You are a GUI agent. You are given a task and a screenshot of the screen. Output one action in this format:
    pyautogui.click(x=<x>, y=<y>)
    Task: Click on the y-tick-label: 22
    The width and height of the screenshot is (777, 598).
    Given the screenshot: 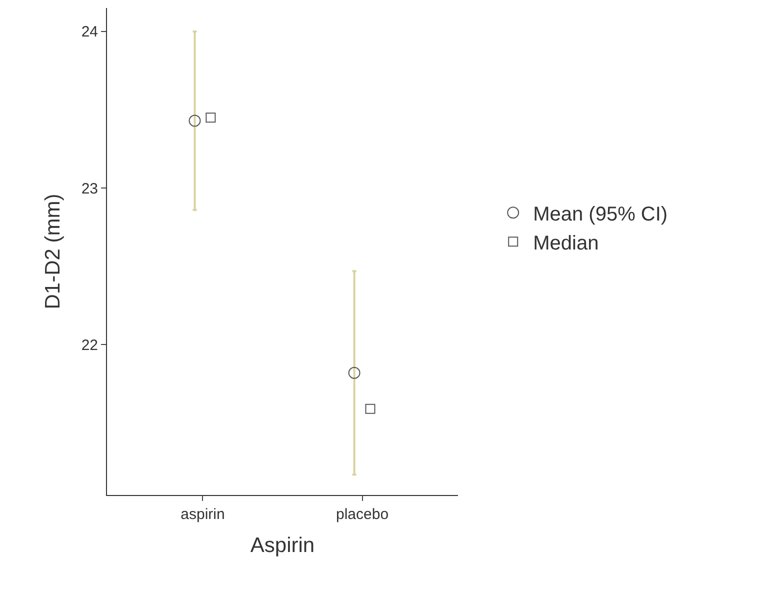 What is the action you would take?
    pyautogui.click(x=89, y=345)
    